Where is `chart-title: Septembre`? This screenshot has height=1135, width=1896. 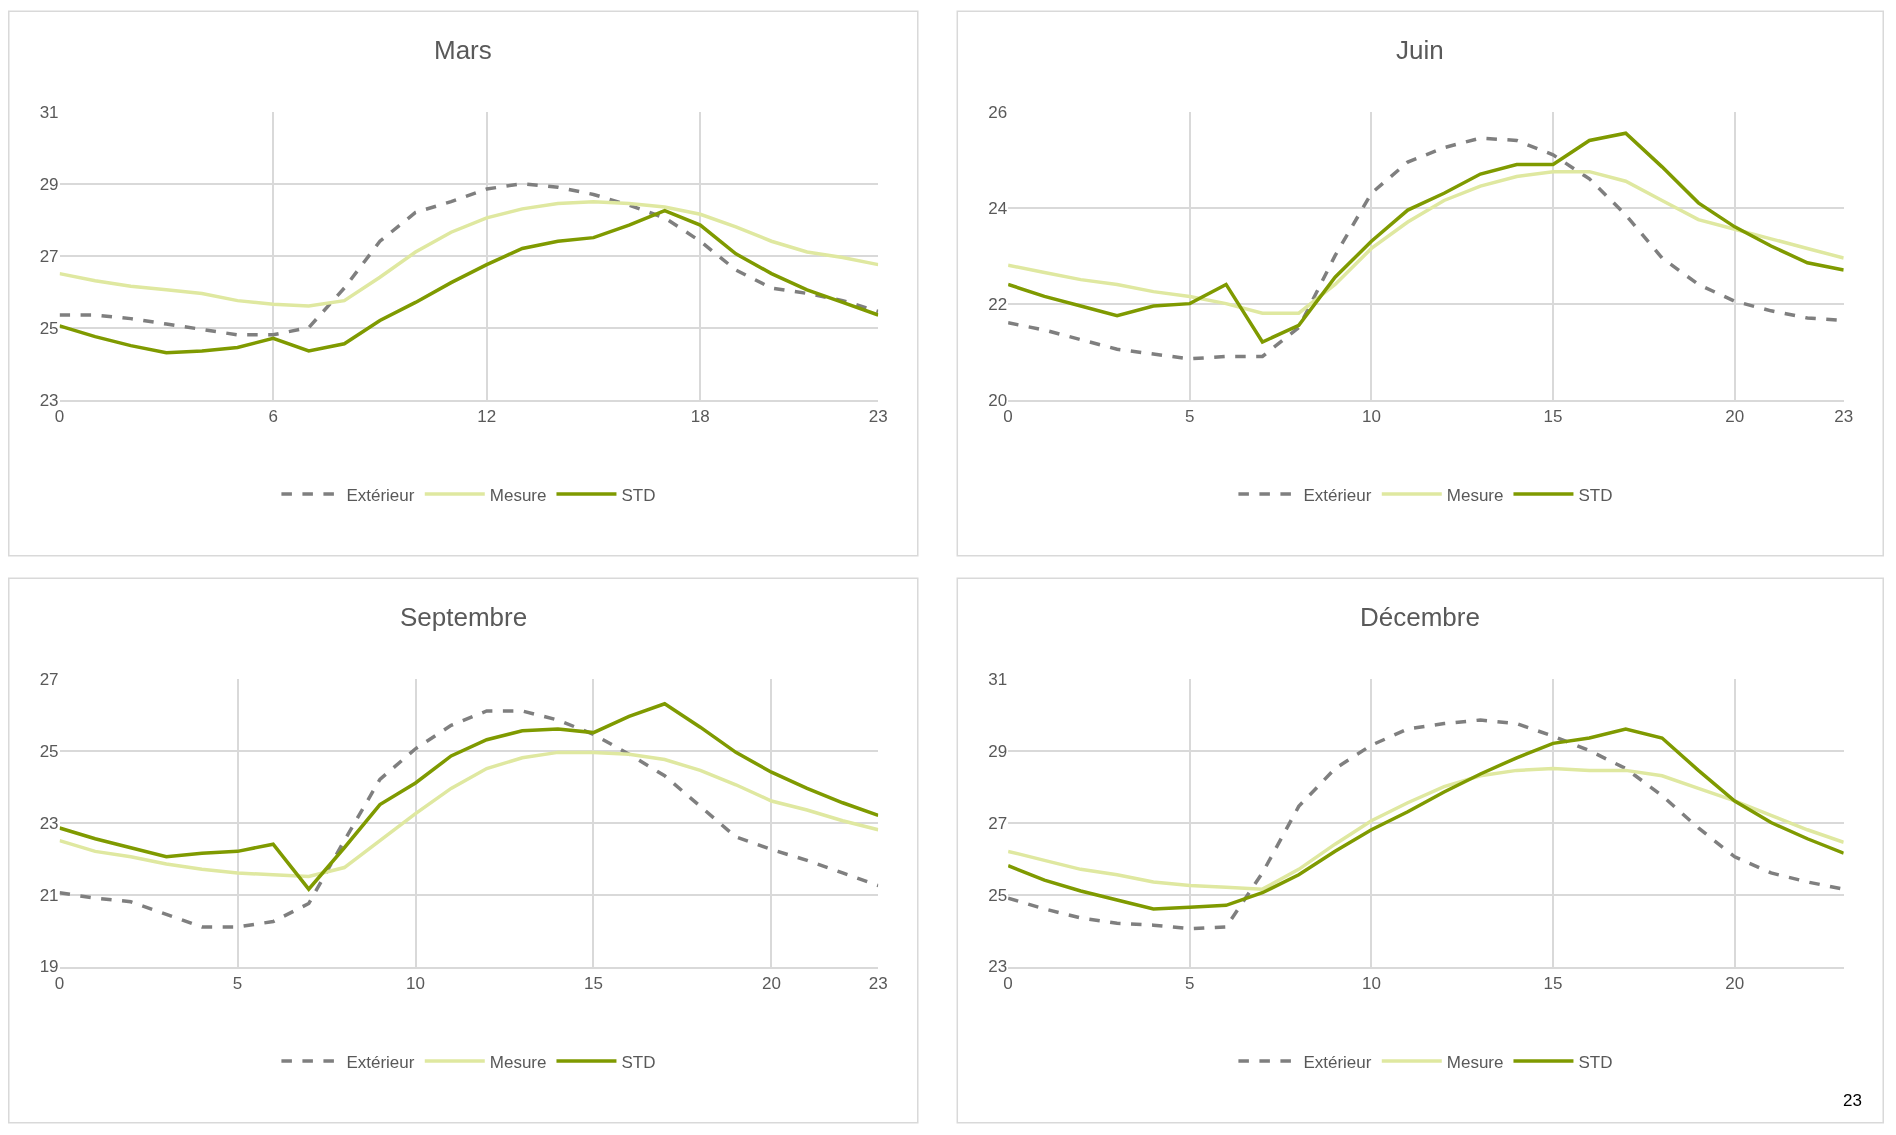 chart-title: Septembre is located at coordinates (464, 617).